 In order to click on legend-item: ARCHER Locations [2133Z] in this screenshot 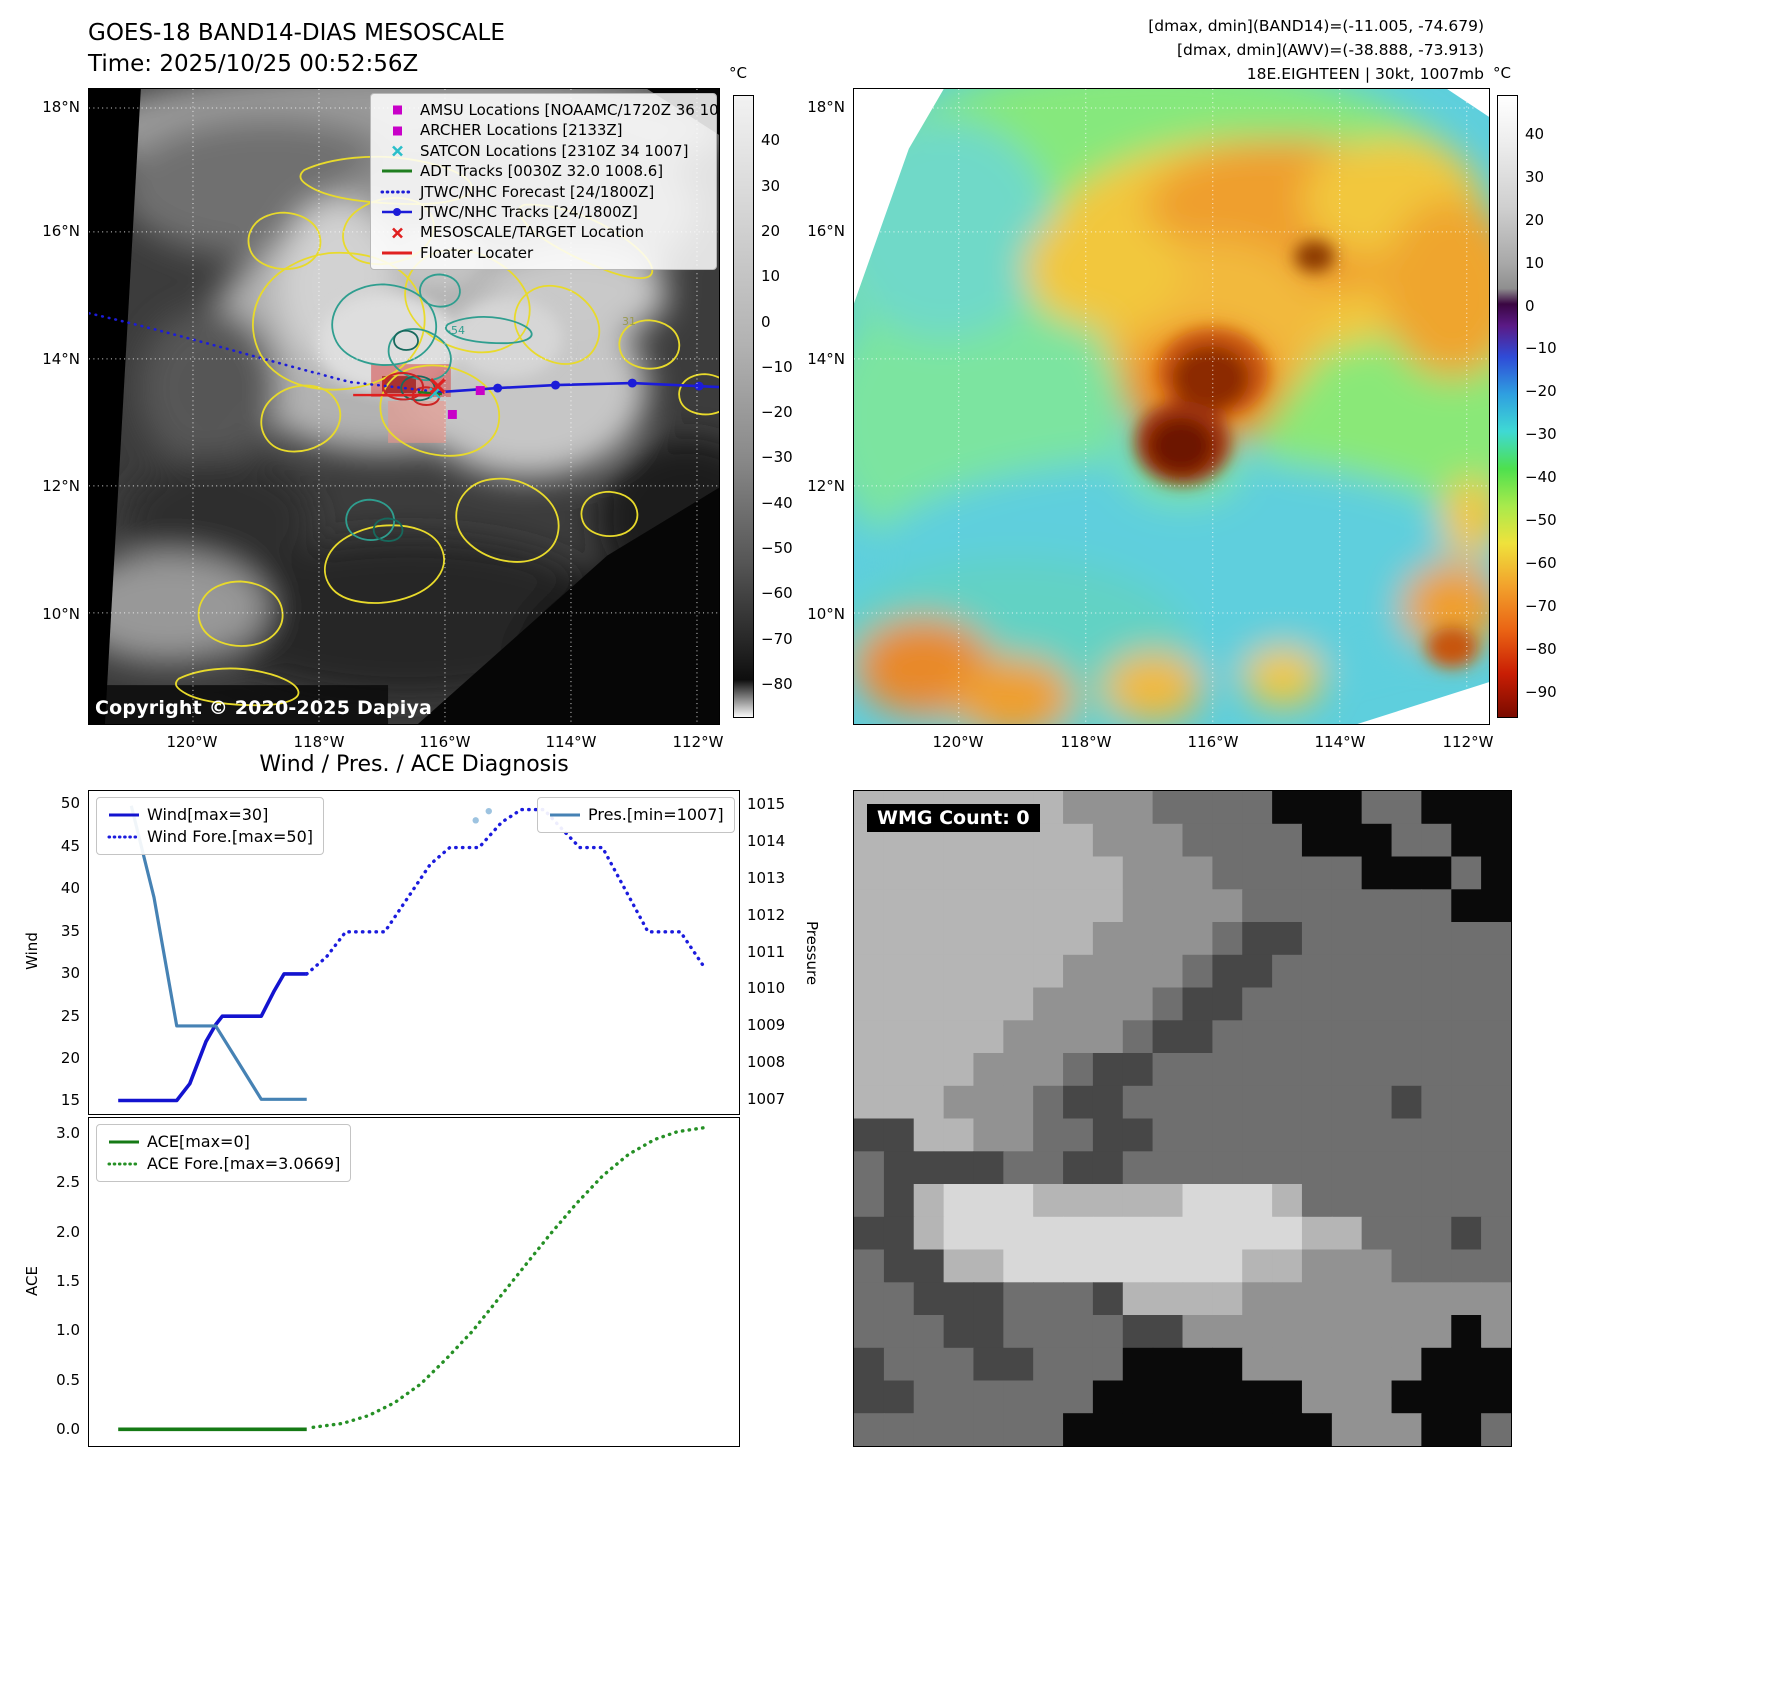, I will do `click(543, 130)`.